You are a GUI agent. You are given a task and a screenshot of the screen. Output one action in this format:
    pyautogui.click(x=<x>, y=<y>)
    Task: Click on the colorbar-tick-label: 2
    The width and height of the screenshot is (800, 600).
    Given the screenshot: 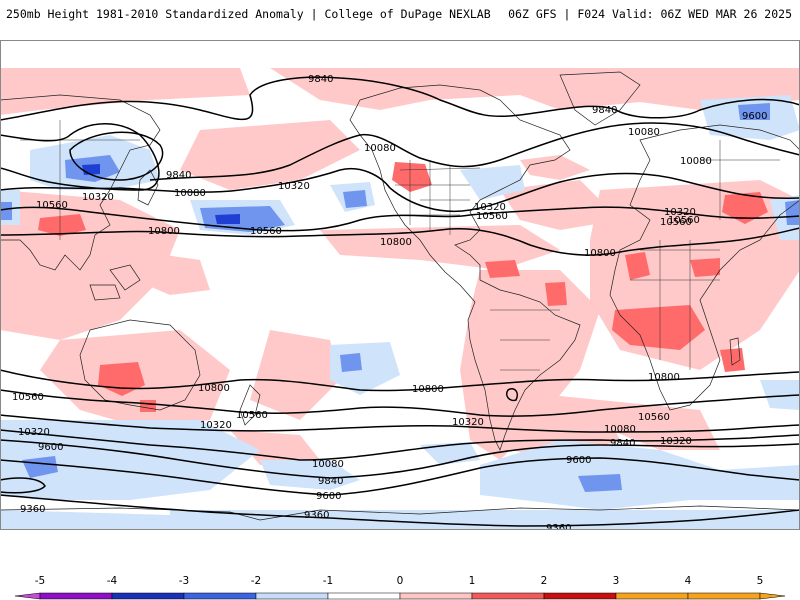 What is the action you would take?
    pyautogui.click(x=544, y=581)
    